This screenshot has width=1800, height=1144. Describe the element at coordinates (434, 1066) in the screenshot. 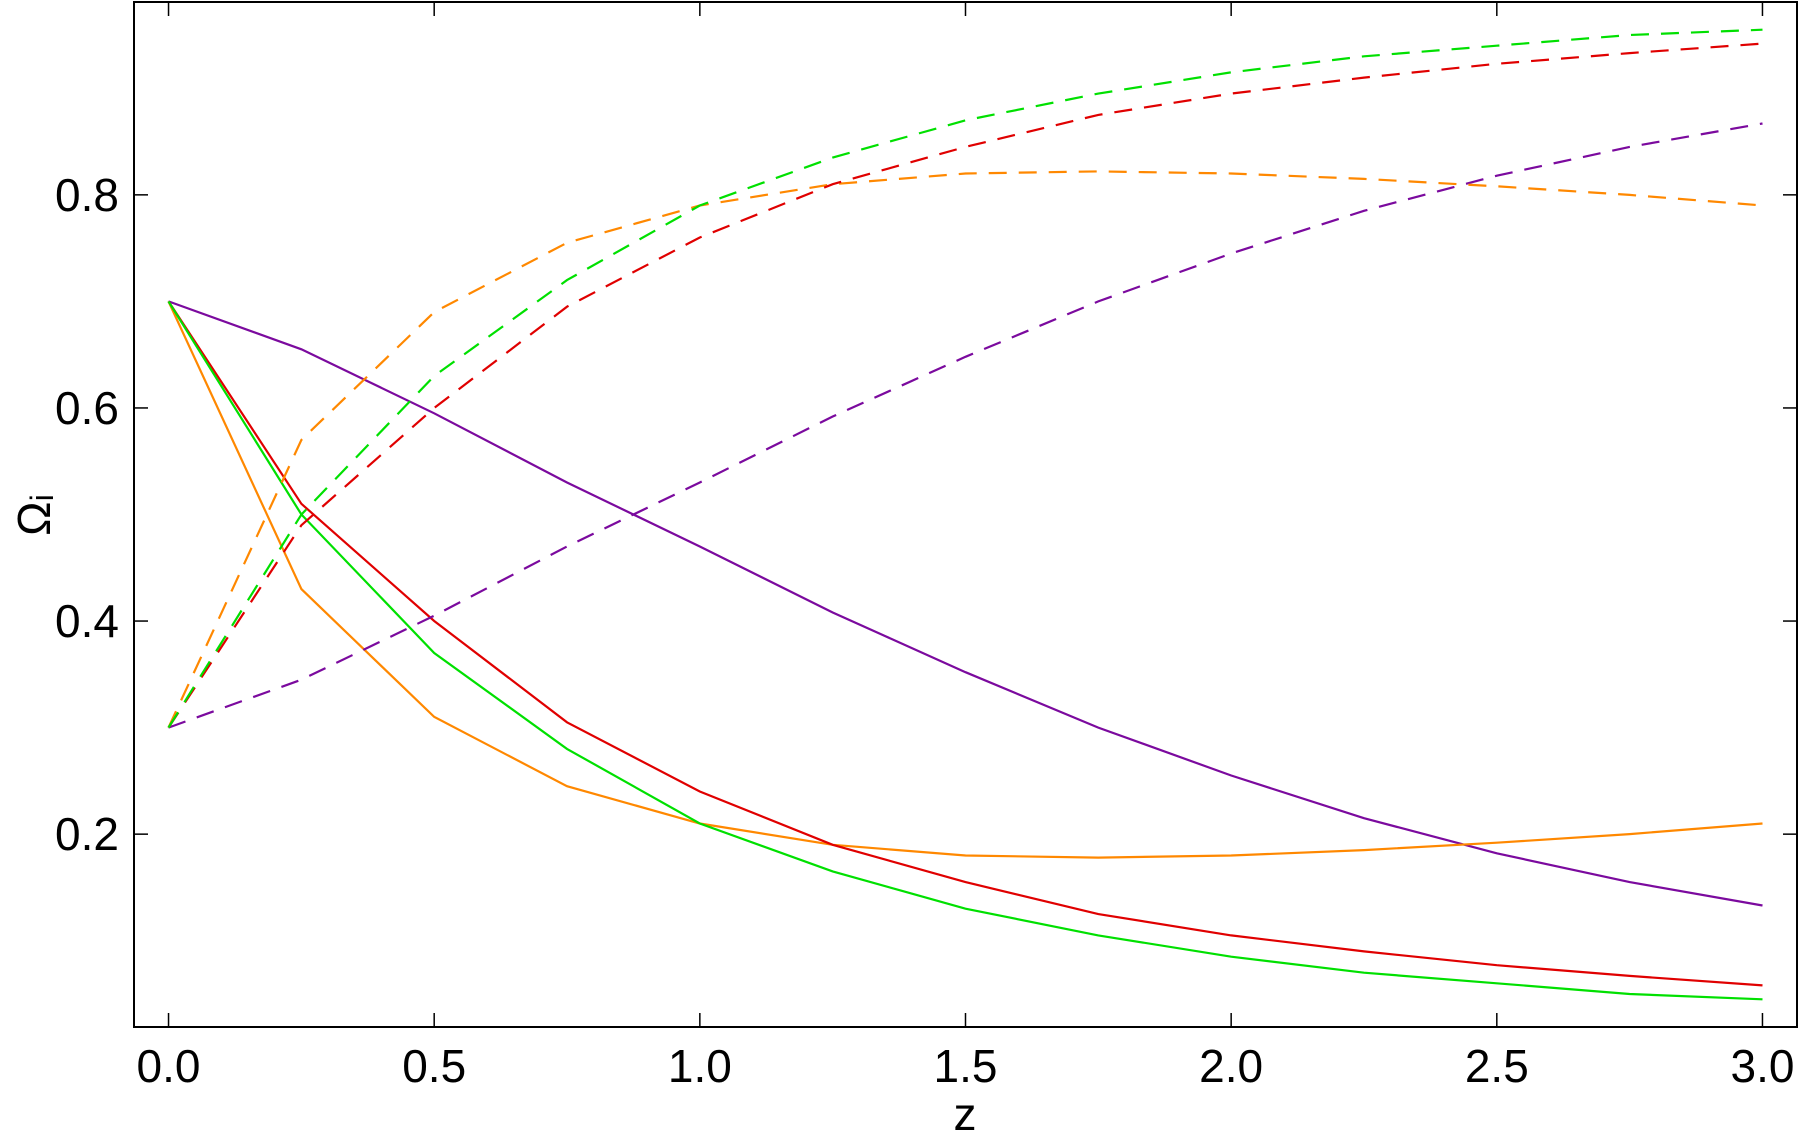

I see `x-tick-label: 0.5` at that location.